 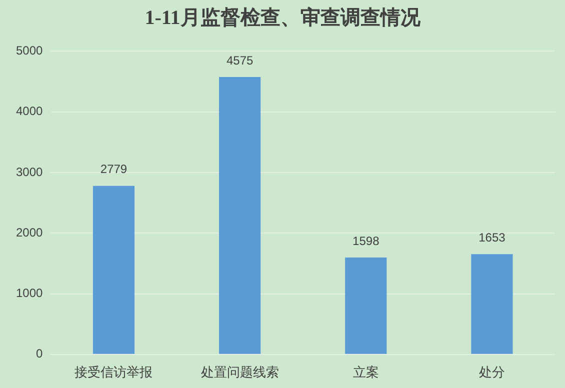 What do you see at coordinates (30, 111) in the screenshot?
I see `y-tick-label: 4000` at bounding box center [30, 111].